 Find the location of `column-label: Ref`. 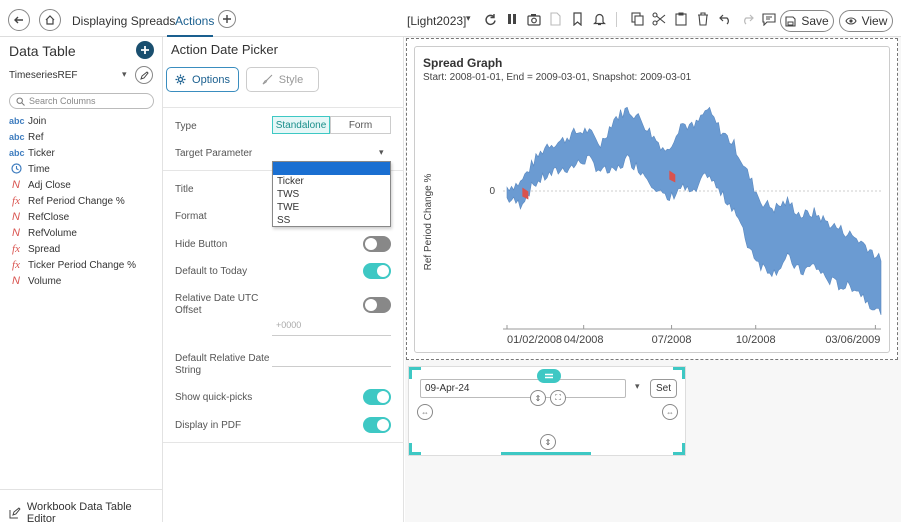

column-label: Ref is located at coordinates (36, 137).